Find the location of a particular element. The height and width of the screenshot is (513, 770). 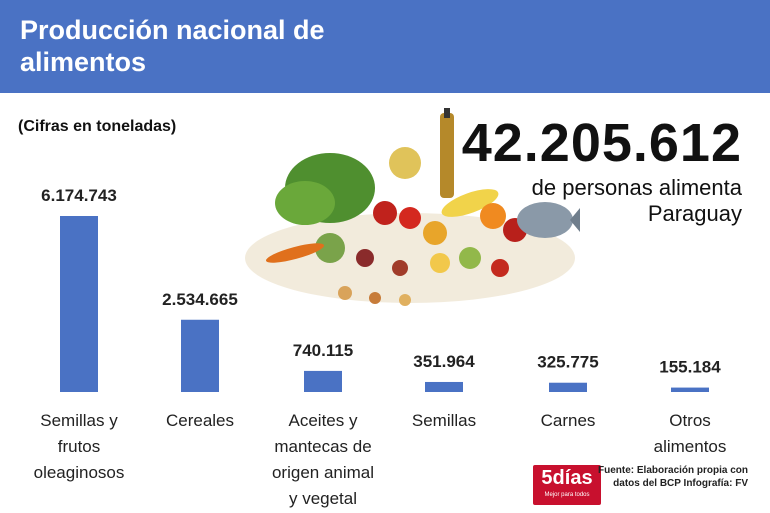

value-label-0: 6.174.743 is located at coordinates (79, 195).